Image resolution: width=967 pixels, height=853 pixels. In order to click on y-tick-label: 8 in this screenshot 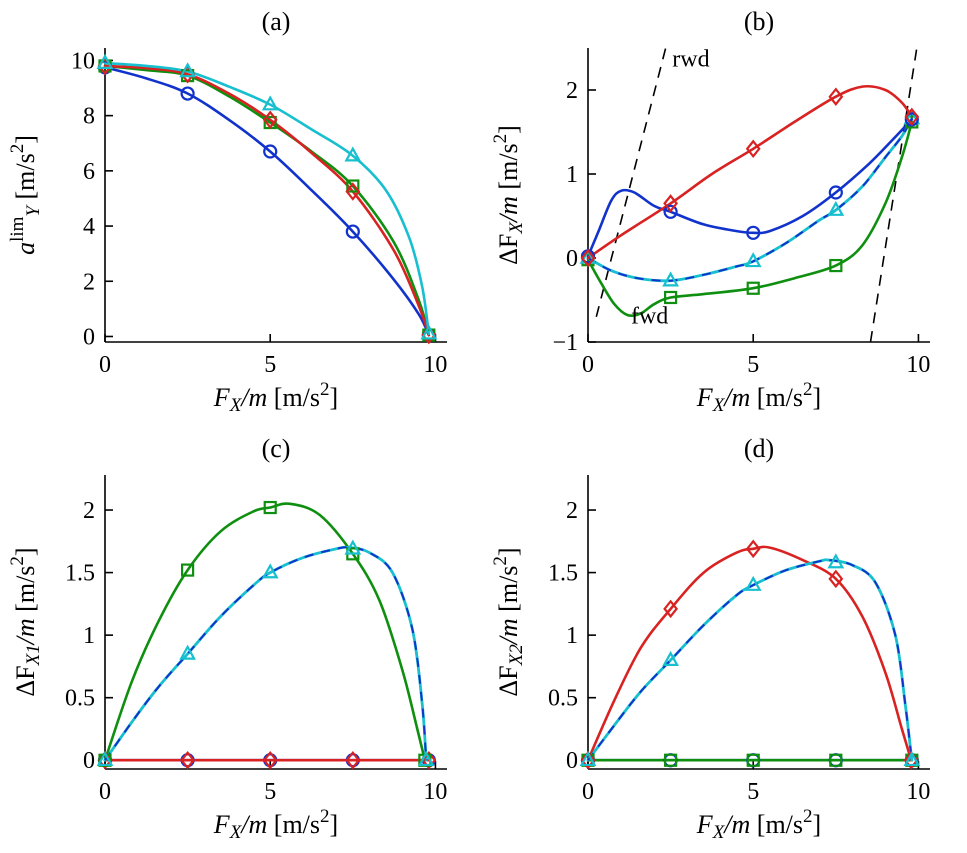, I will do `click(89, 117)`.